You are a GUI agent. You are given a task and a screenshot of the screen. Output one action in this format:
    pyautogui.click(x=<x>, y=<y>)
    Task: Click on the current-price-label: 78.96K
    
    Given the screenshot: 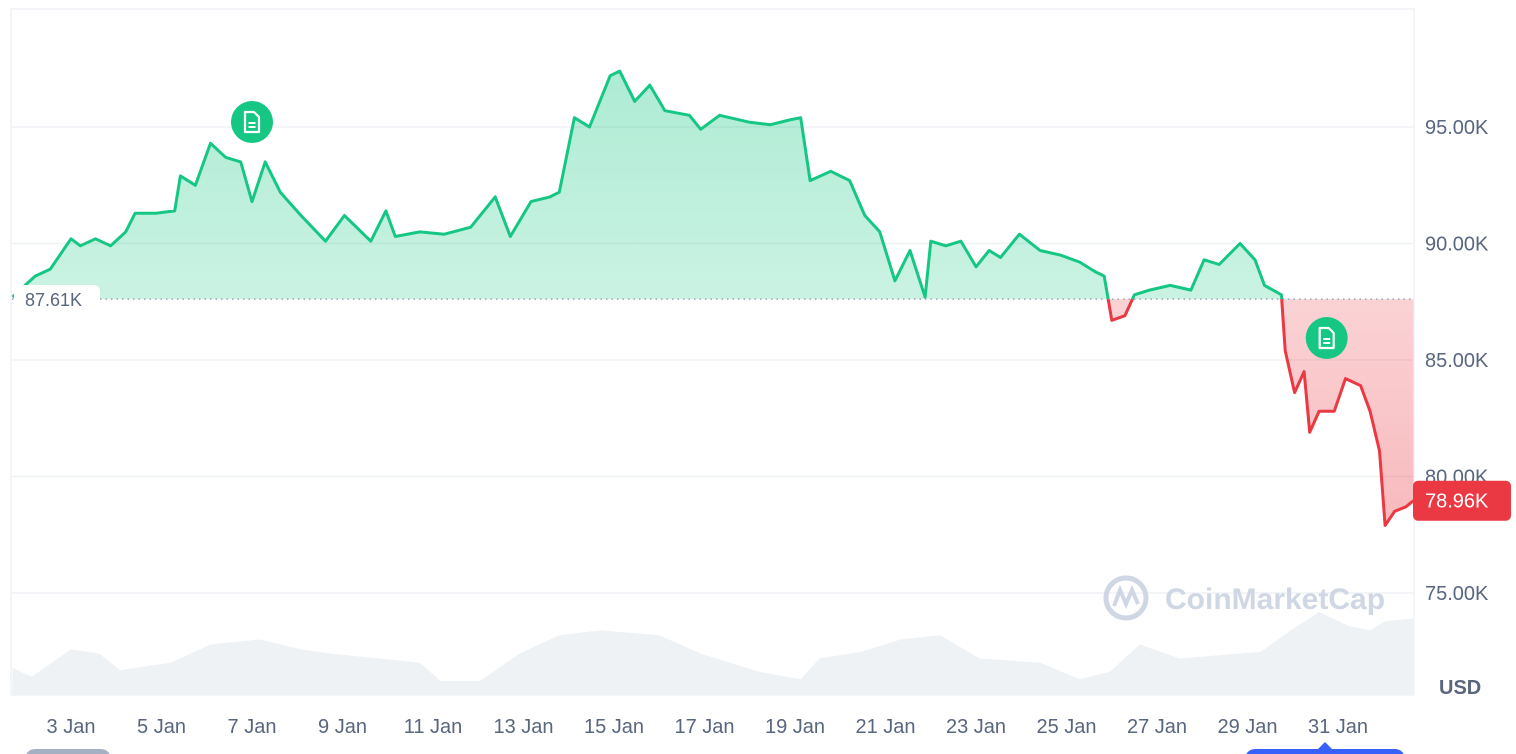 What is the action you would take?
    pyautogui.click(x=1457, y=502)
    